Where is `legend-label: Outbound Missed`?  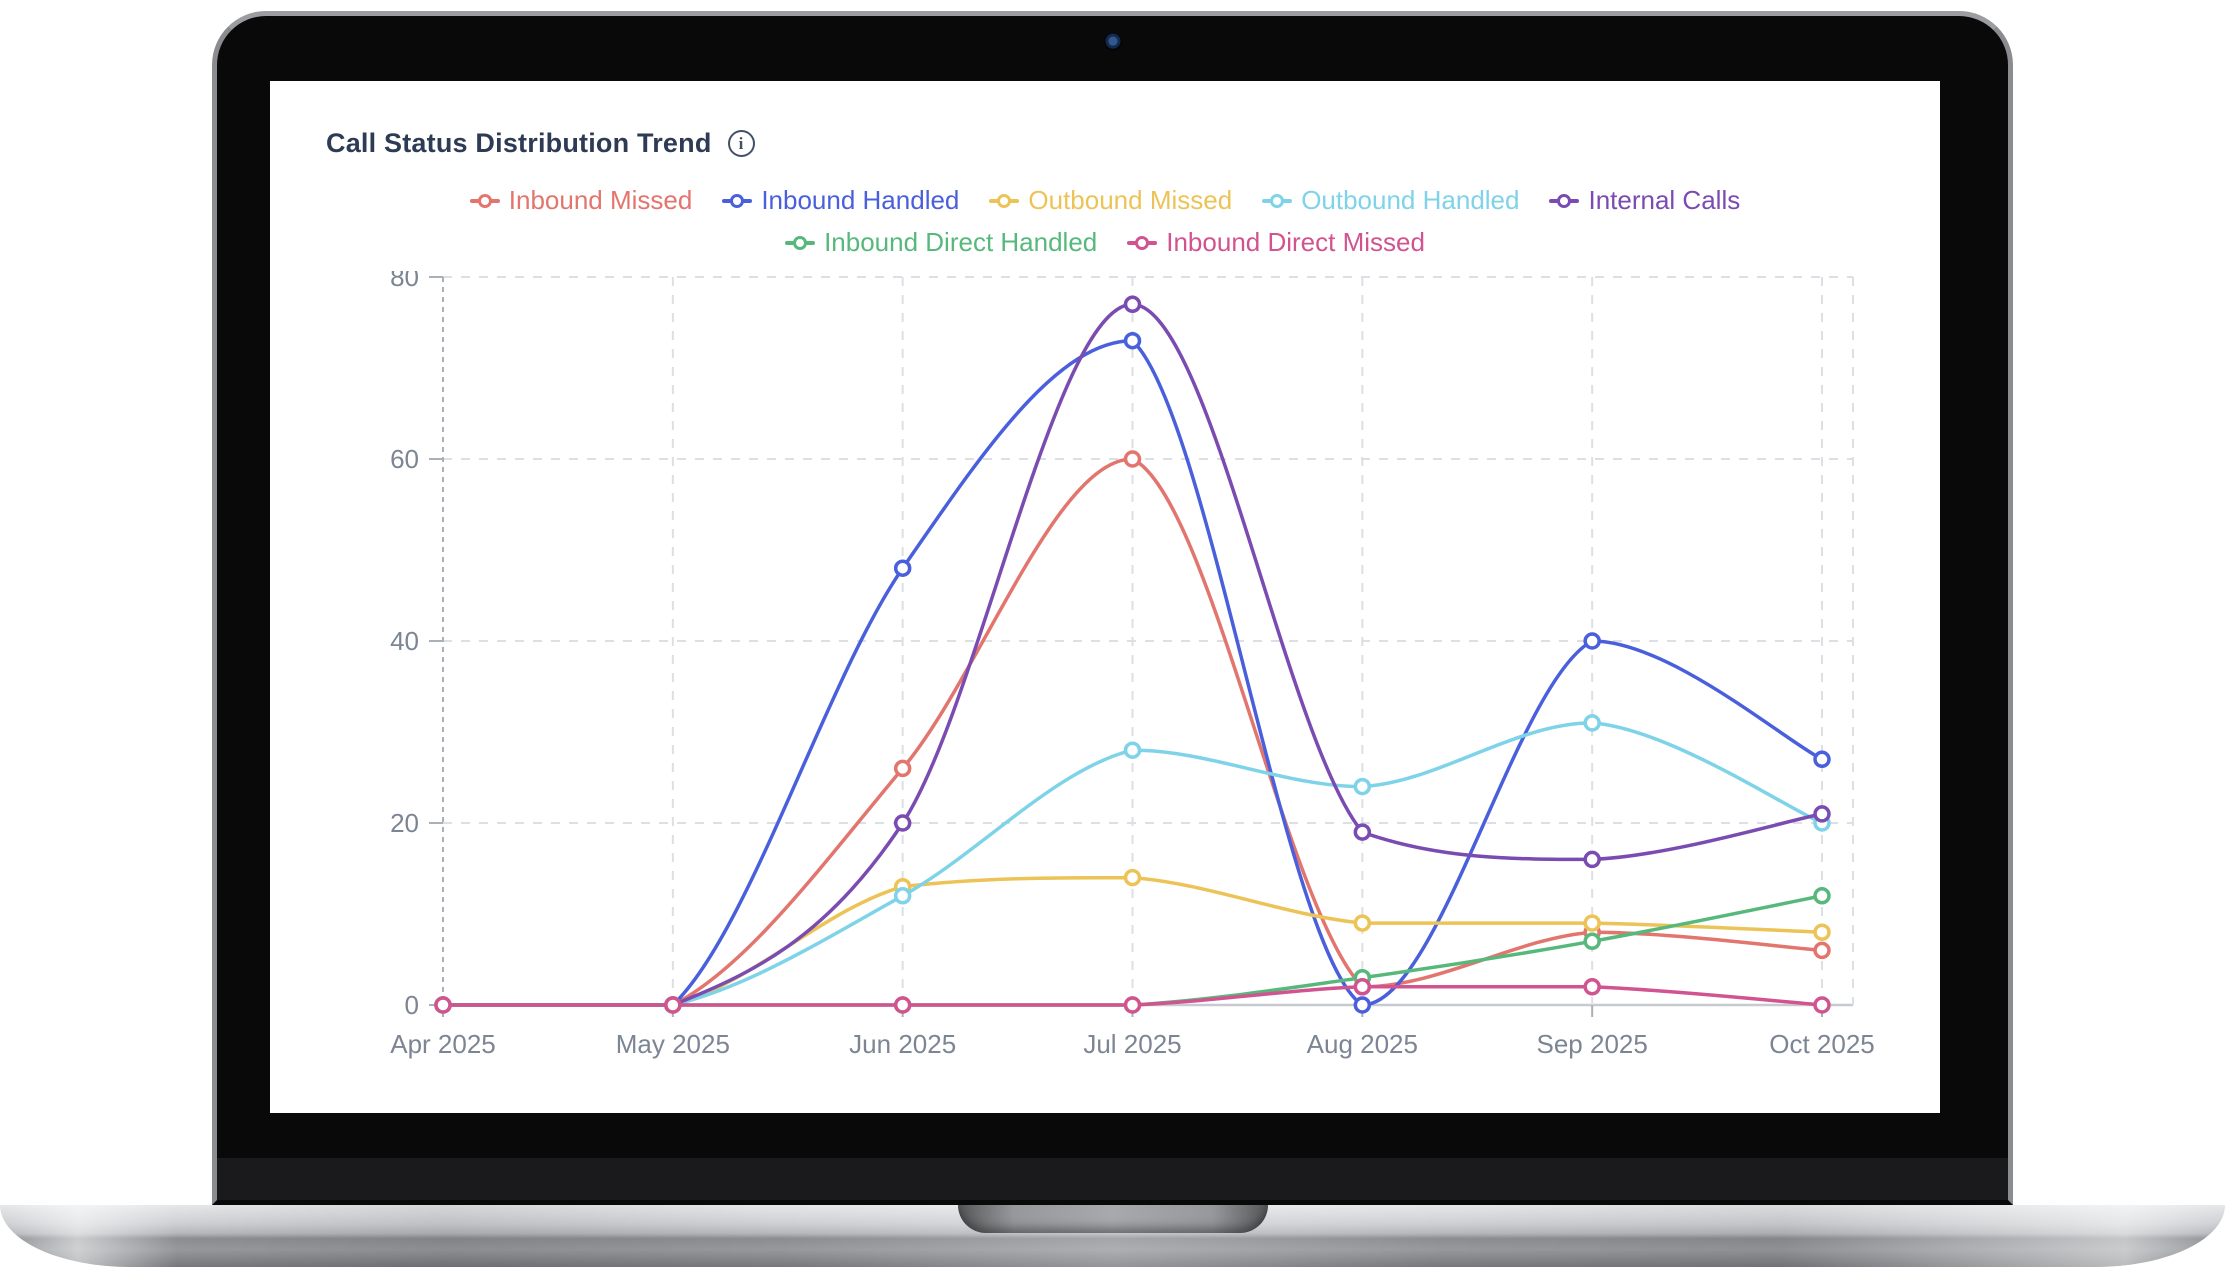 legend-label: Outbound Missed is located at coordinates (1130, 200).